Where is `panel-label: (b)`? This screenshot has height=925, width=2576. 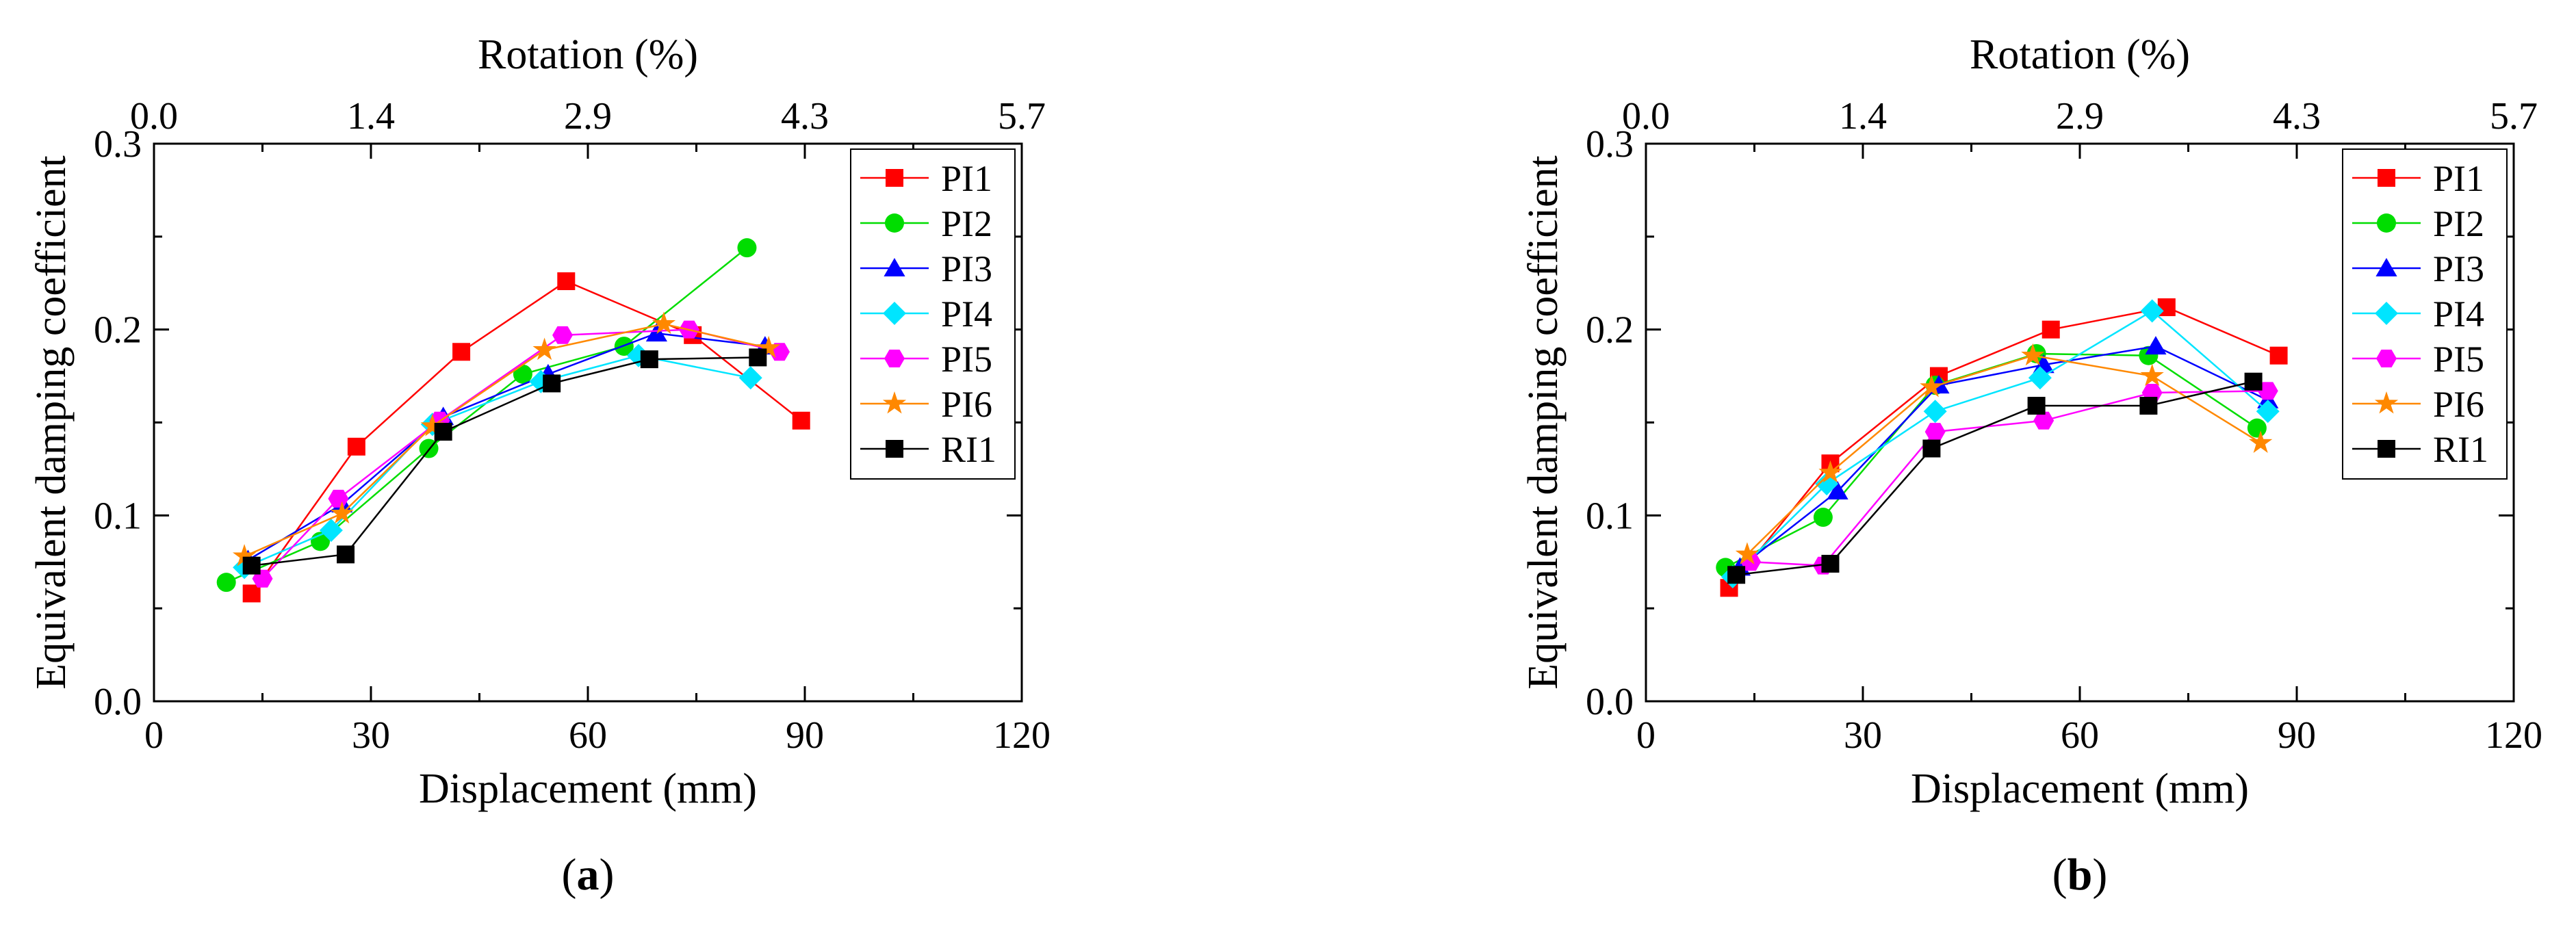 panel-label: (b) is located at coordinates (2080, 875).